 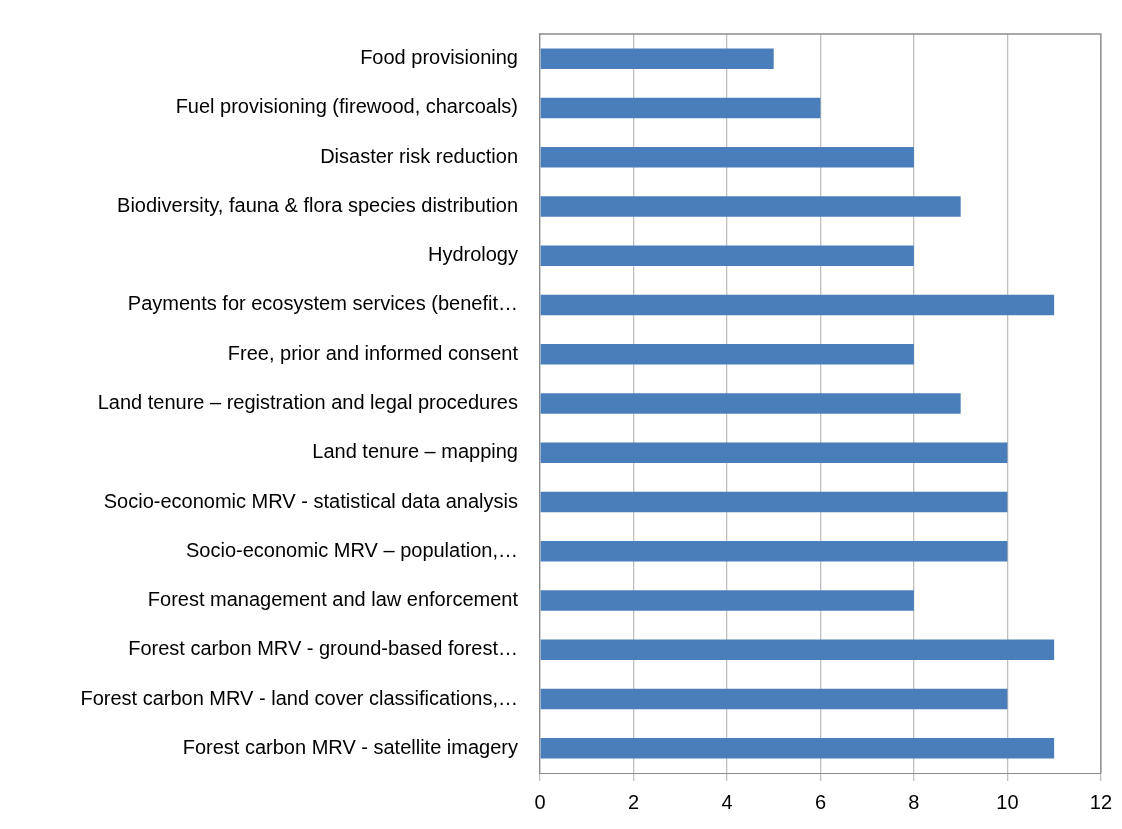 I want to click on x-tick-label: 0, so click(x=540, y=801).